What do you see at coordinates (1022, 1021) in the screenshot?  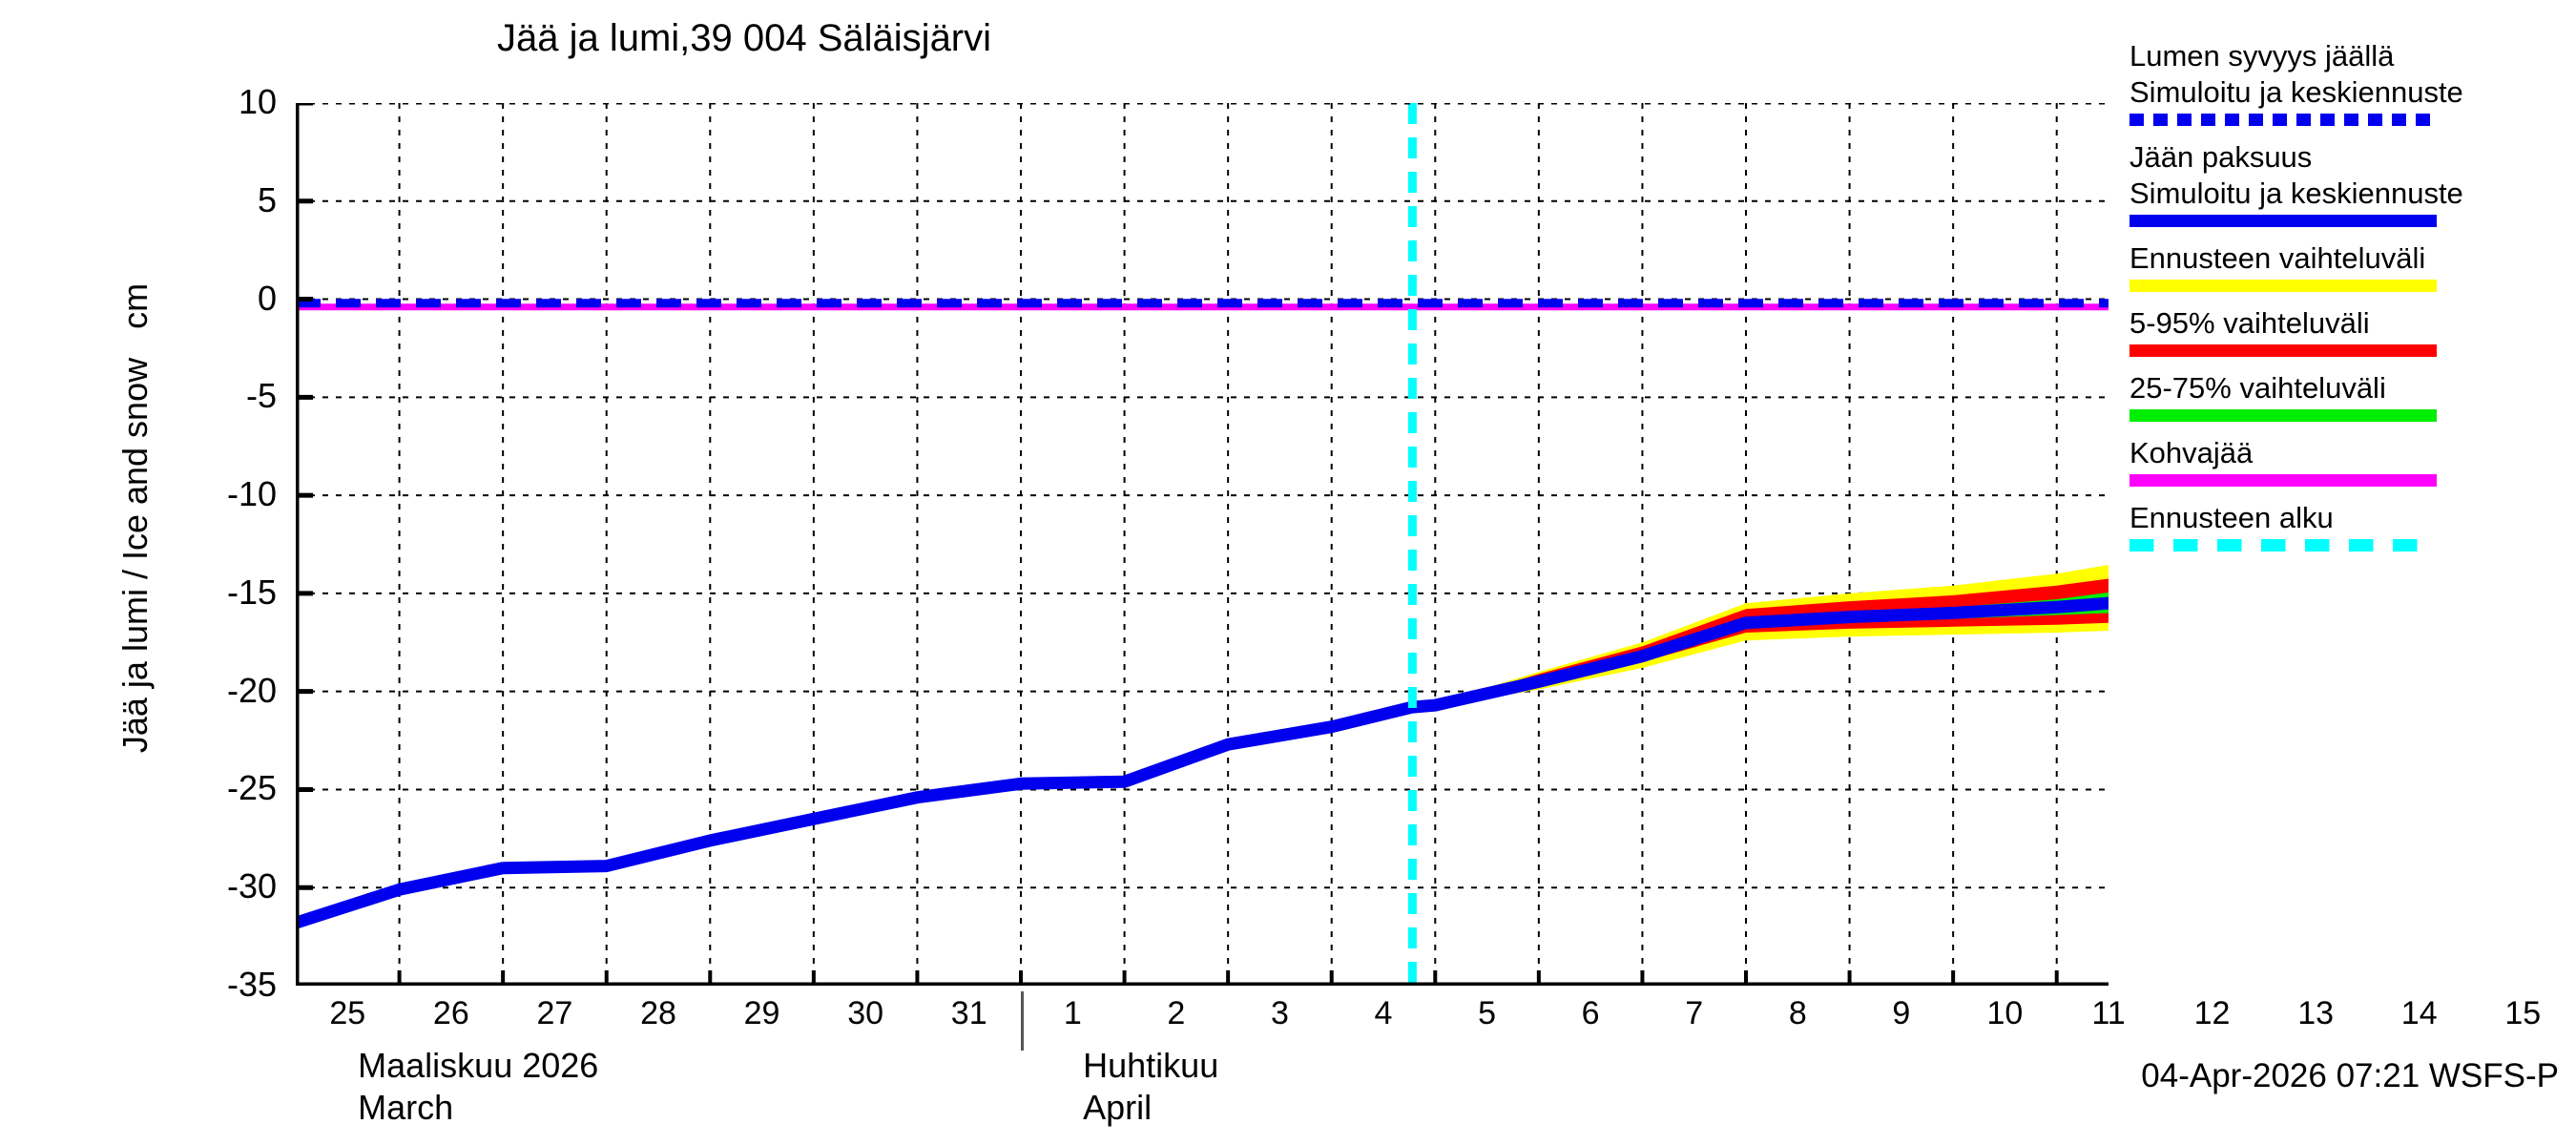 I see `month-separator` at bounding box center [1022, 1021].